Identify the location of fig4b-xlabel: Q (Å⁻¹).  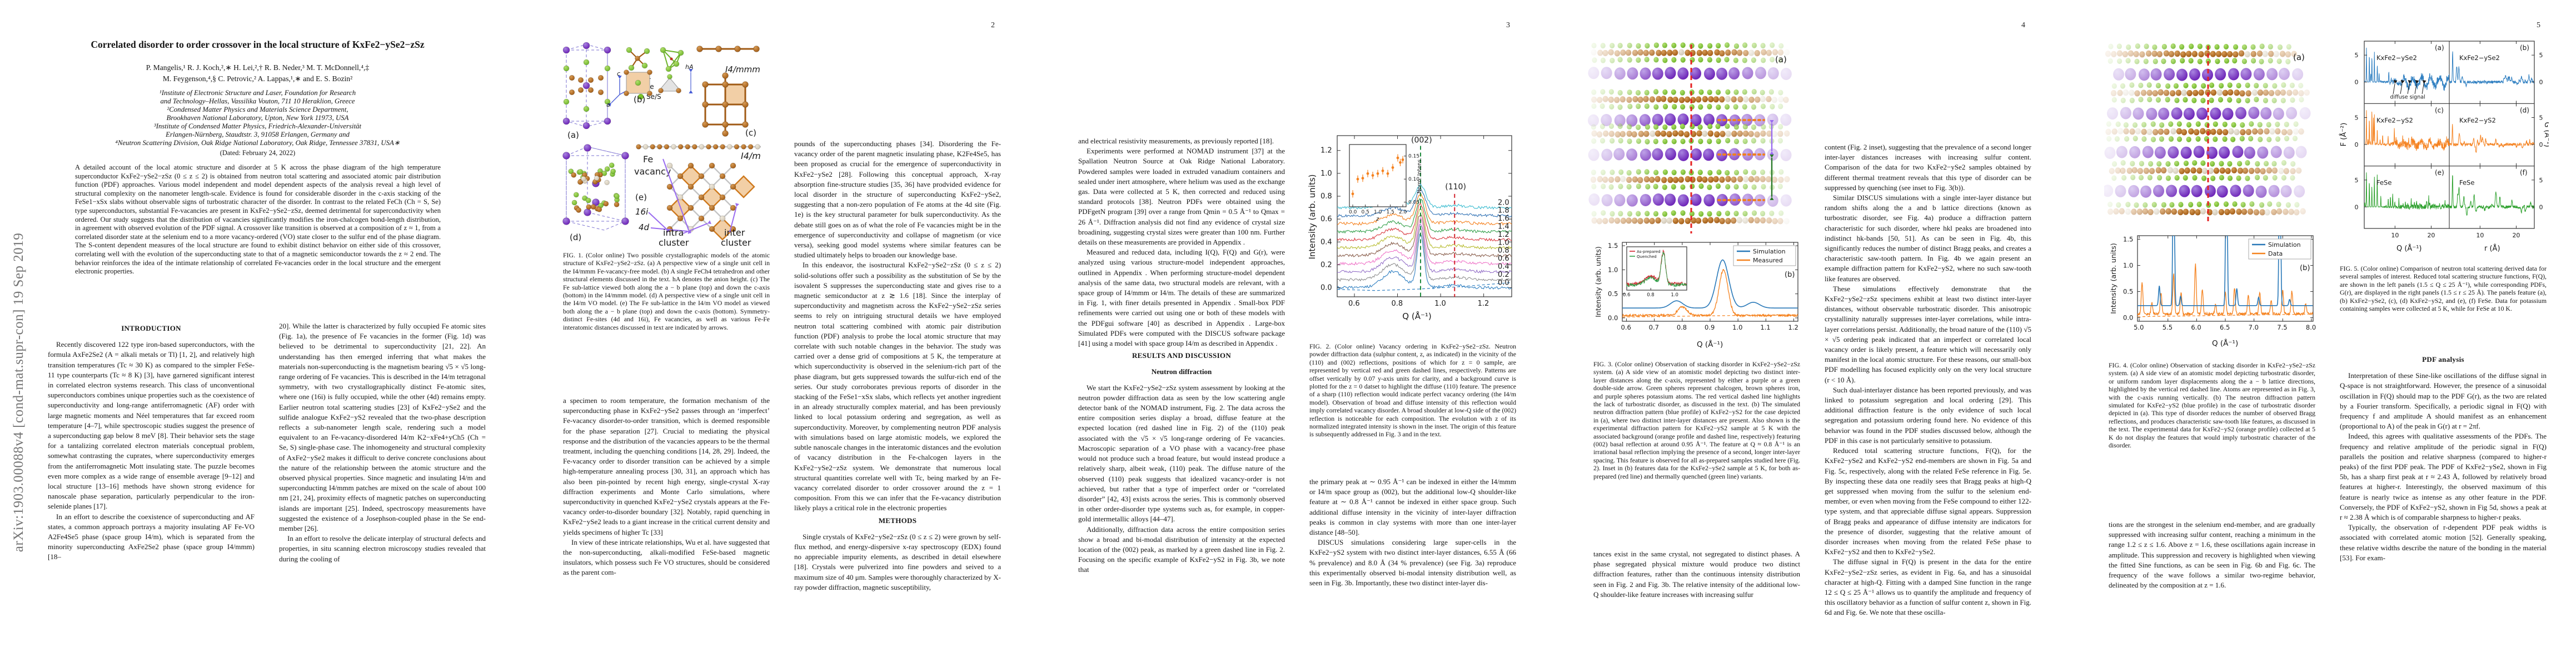
(2225, 343).